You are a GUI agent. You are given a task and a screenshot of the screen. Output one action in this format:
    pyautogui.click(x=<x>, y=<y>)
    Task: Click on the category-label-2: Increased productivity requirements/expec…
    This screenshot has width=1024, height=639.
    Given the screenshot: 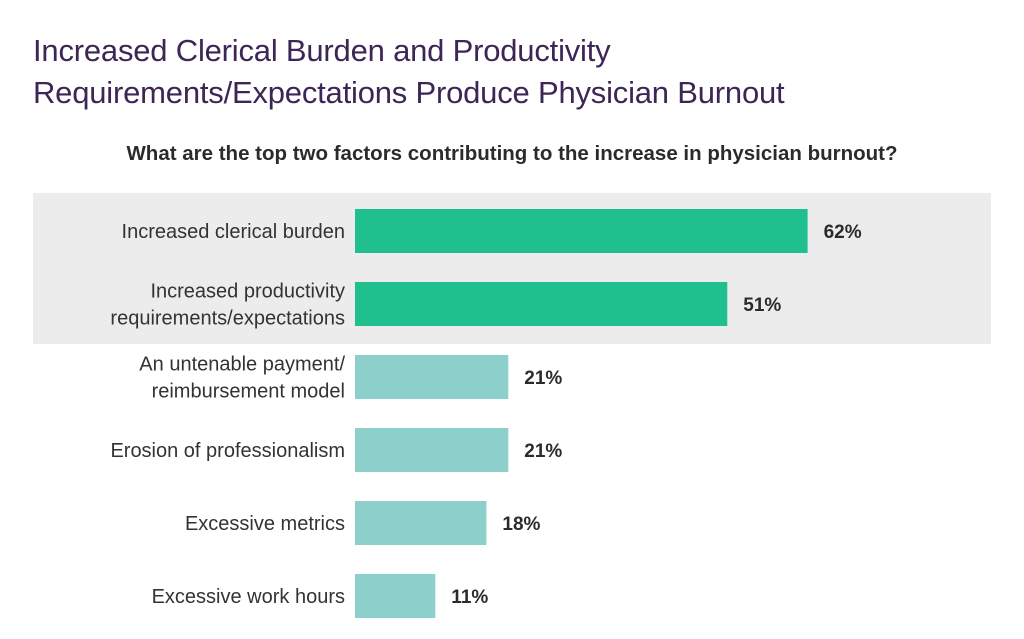 What is the action you would take?
    pyautogui.click(x=227, y=305)
    